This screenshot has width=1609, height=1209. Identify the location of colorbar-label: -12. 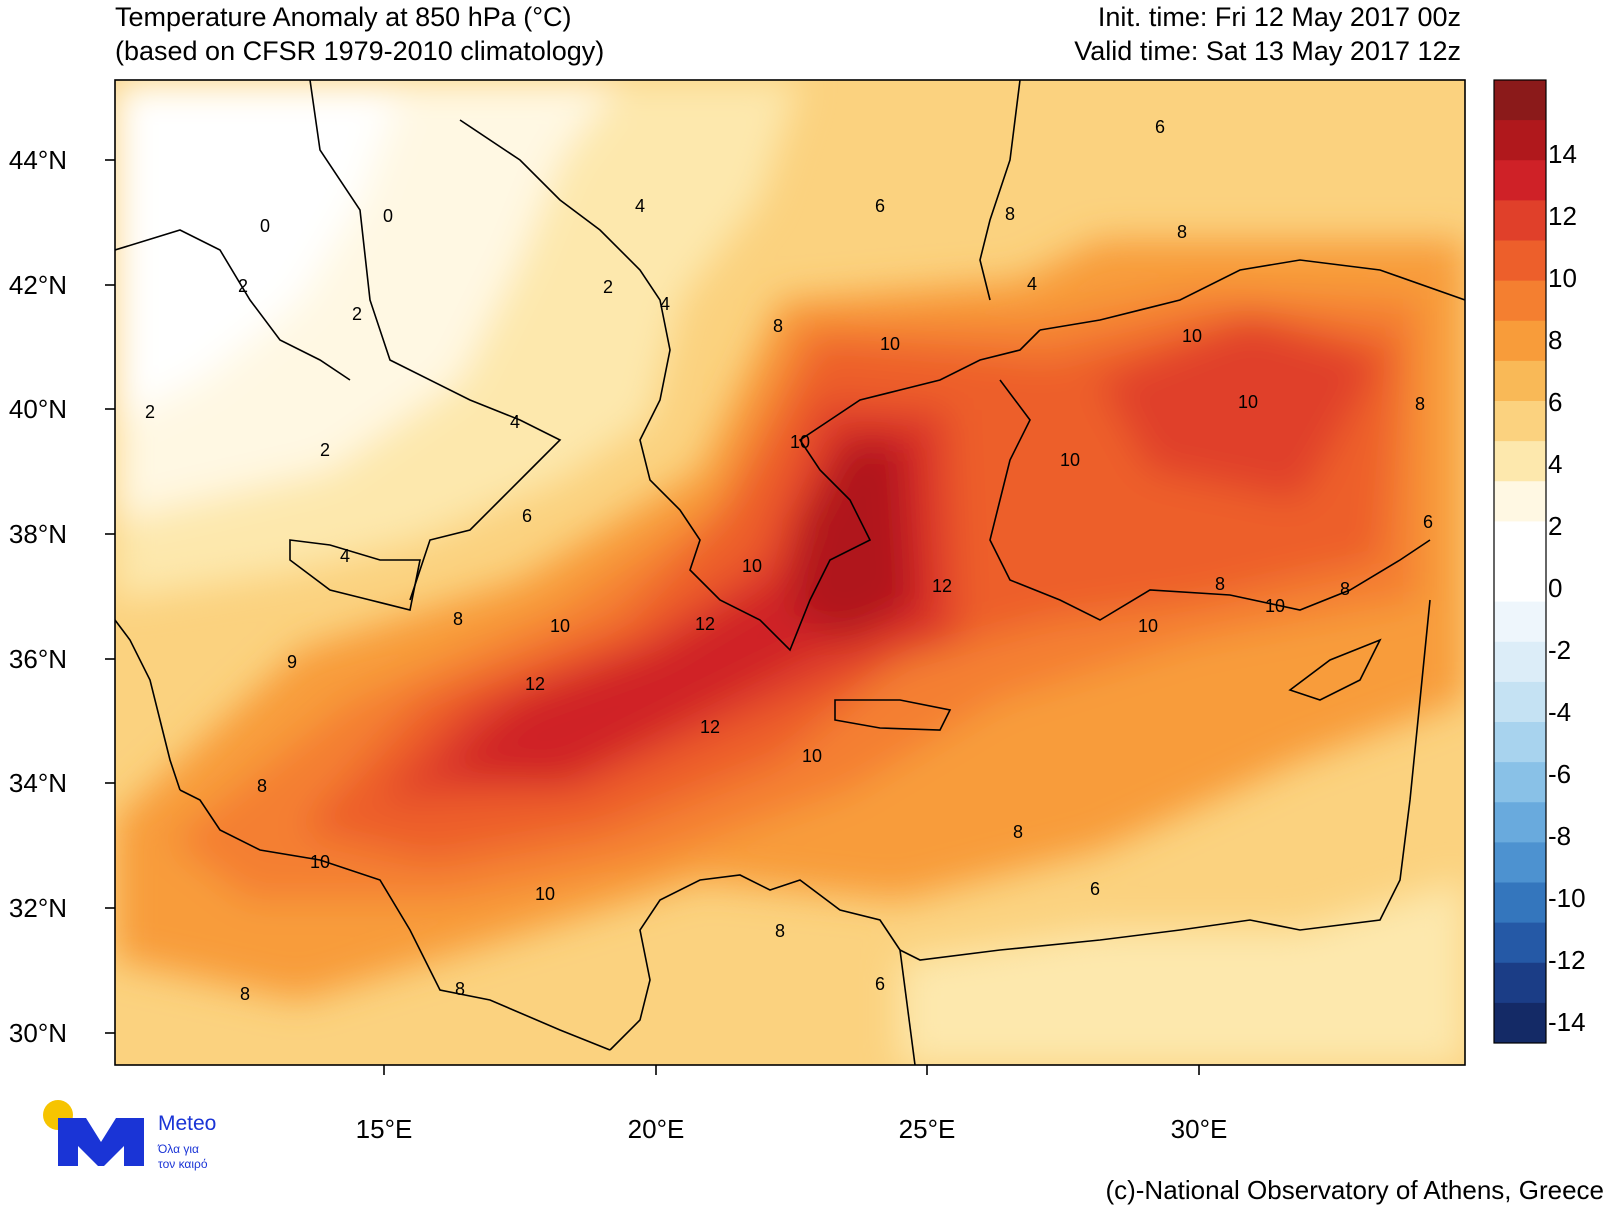
(1567, 960).